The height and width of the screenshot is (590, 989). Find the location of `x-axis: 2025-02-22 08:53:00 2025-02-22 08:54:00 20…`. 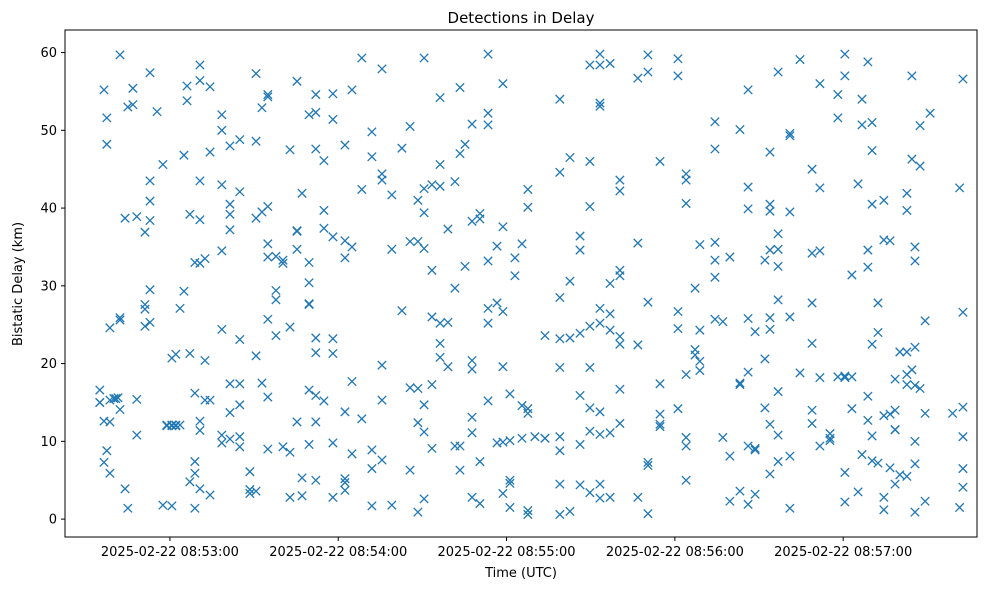

x-axis: 2025-02-22 08:53:00 2025-02-22 08:54:00 20… is located at coordinates (506, 548).